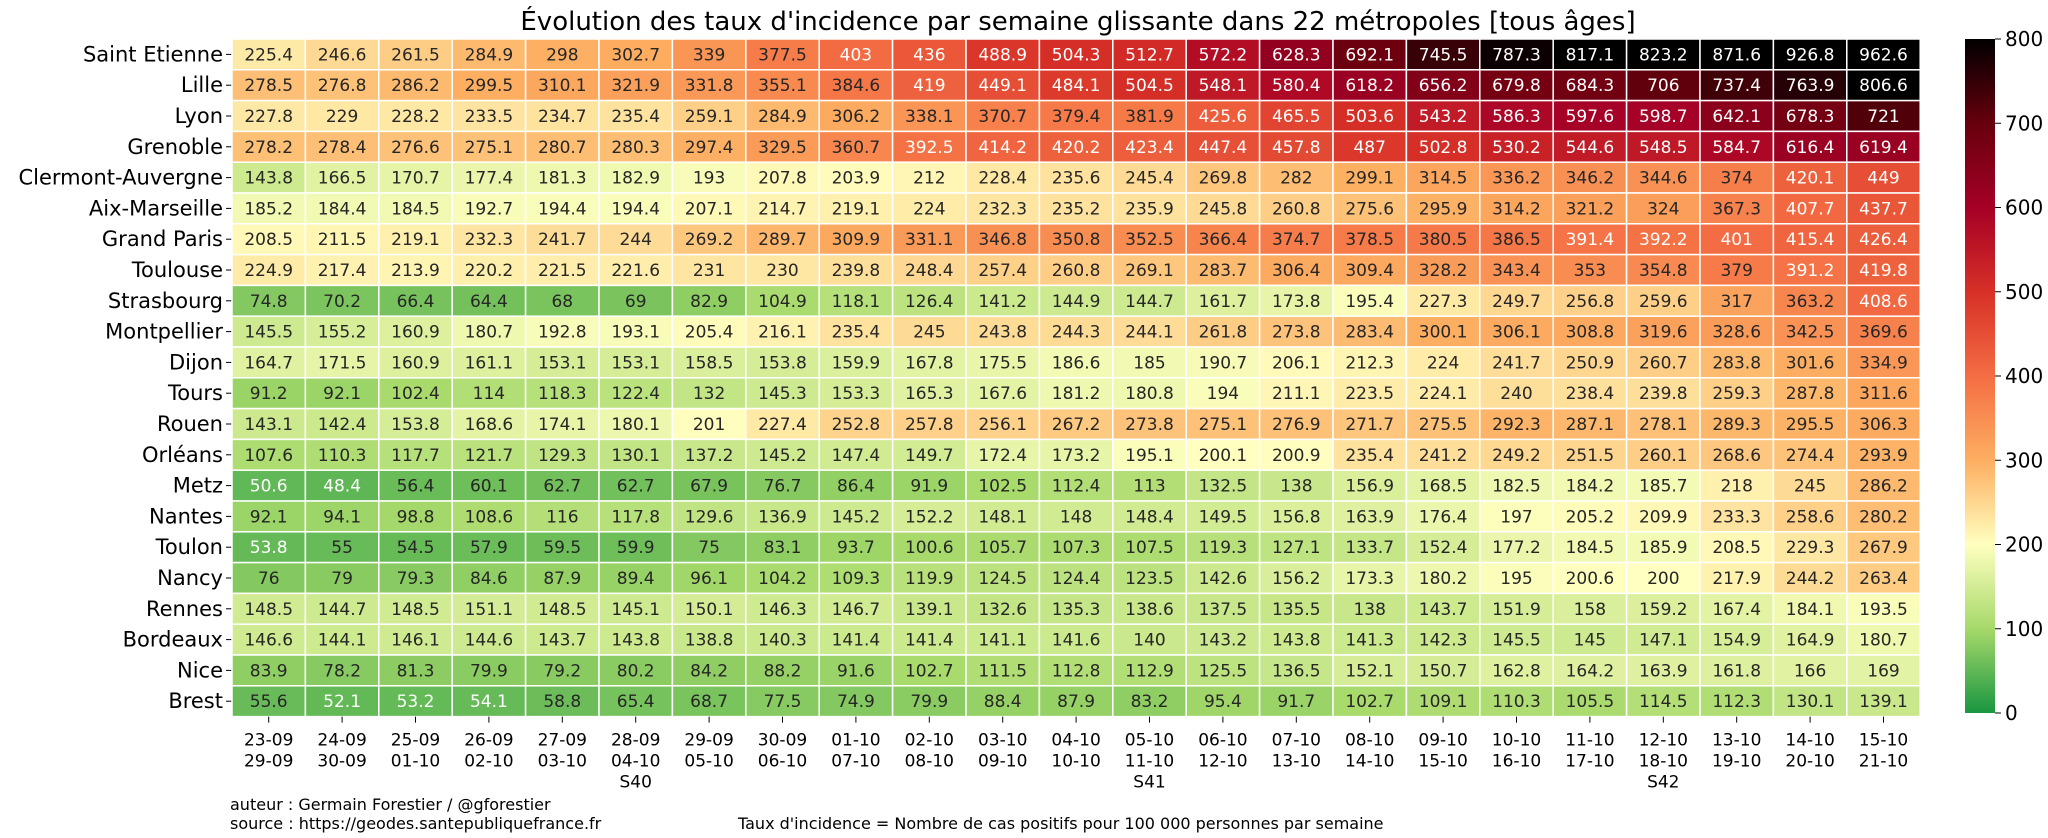 This screenshot has height=838, width=2048. Describe the element at coordinates (562, 86) in the screenshot. I see `cell-value-label: 310.1` at that location.